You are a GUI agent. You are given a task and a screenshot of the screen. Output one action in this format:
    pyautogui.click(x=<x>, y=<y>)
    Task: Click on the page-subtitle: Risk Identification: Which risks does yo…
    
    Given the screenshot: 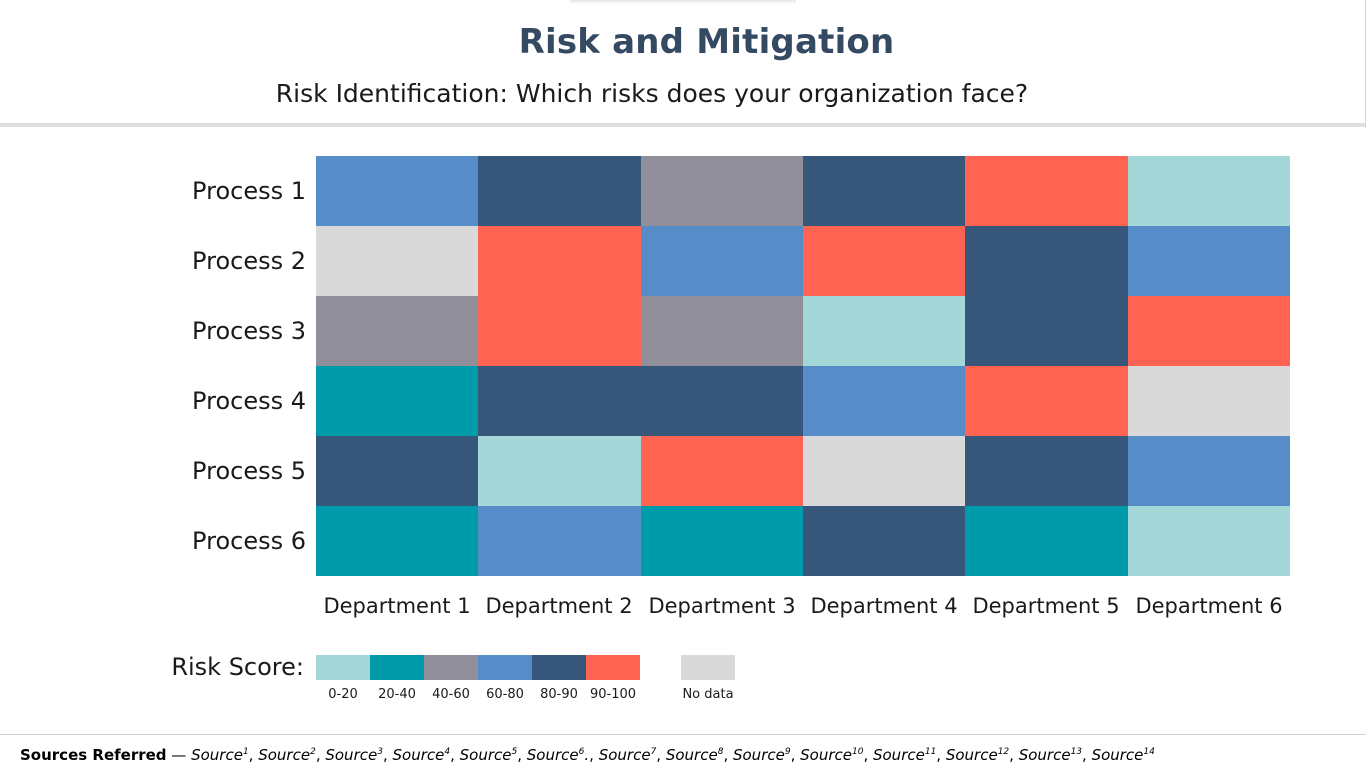 What is the action you would take?
    pyautogui.click(x=652, y=93)
    